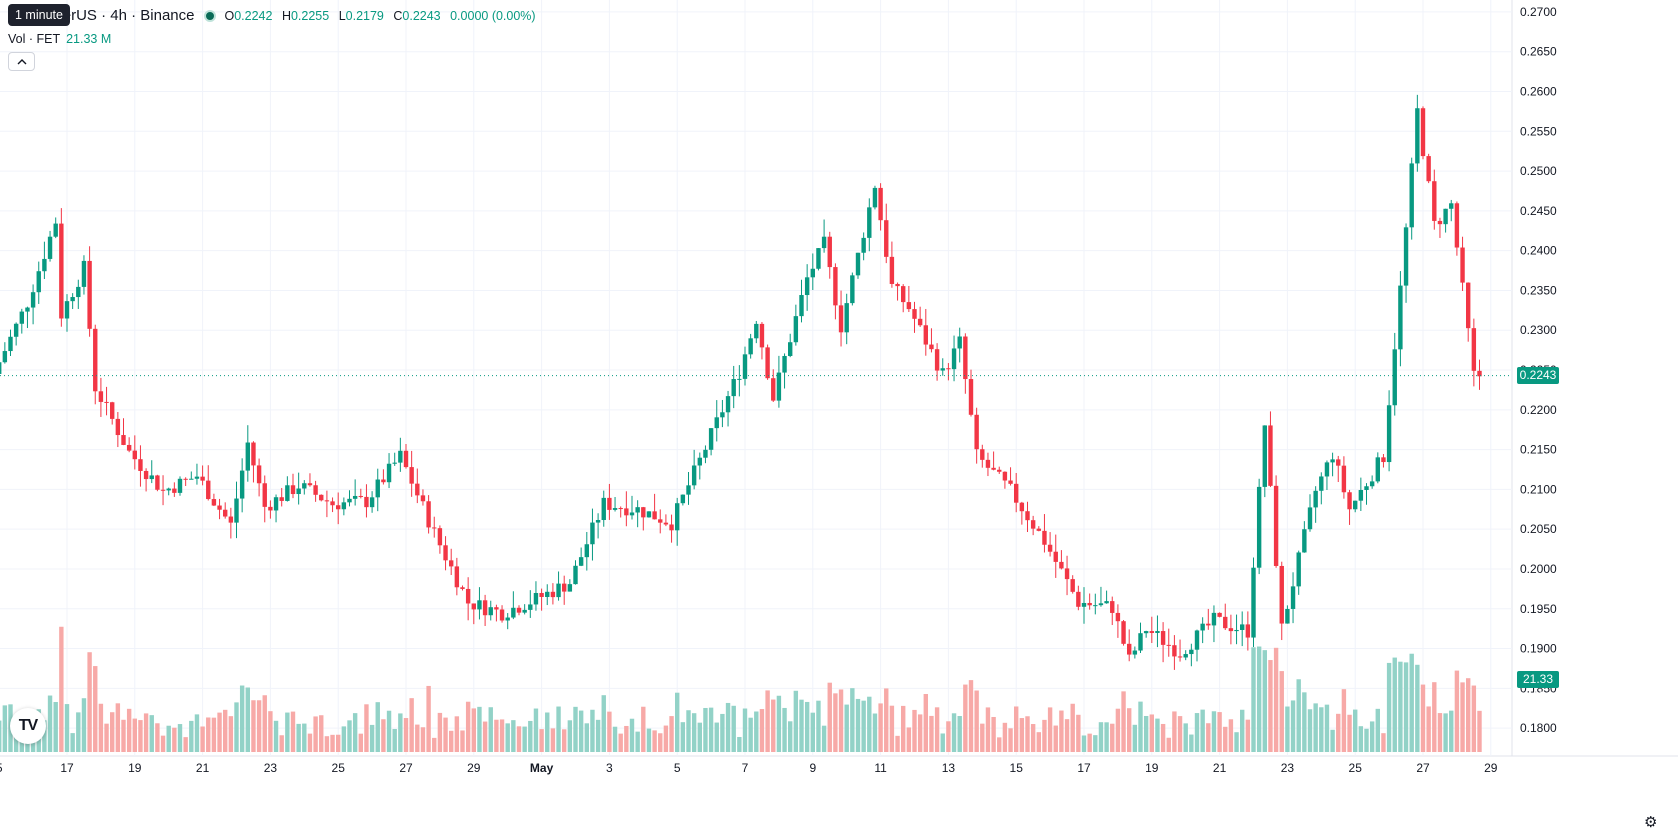  What do you see at coordinates (1220, 768) in the screenshot?
I see `time-tick-label: 21` at bounding box center [1220, 768].